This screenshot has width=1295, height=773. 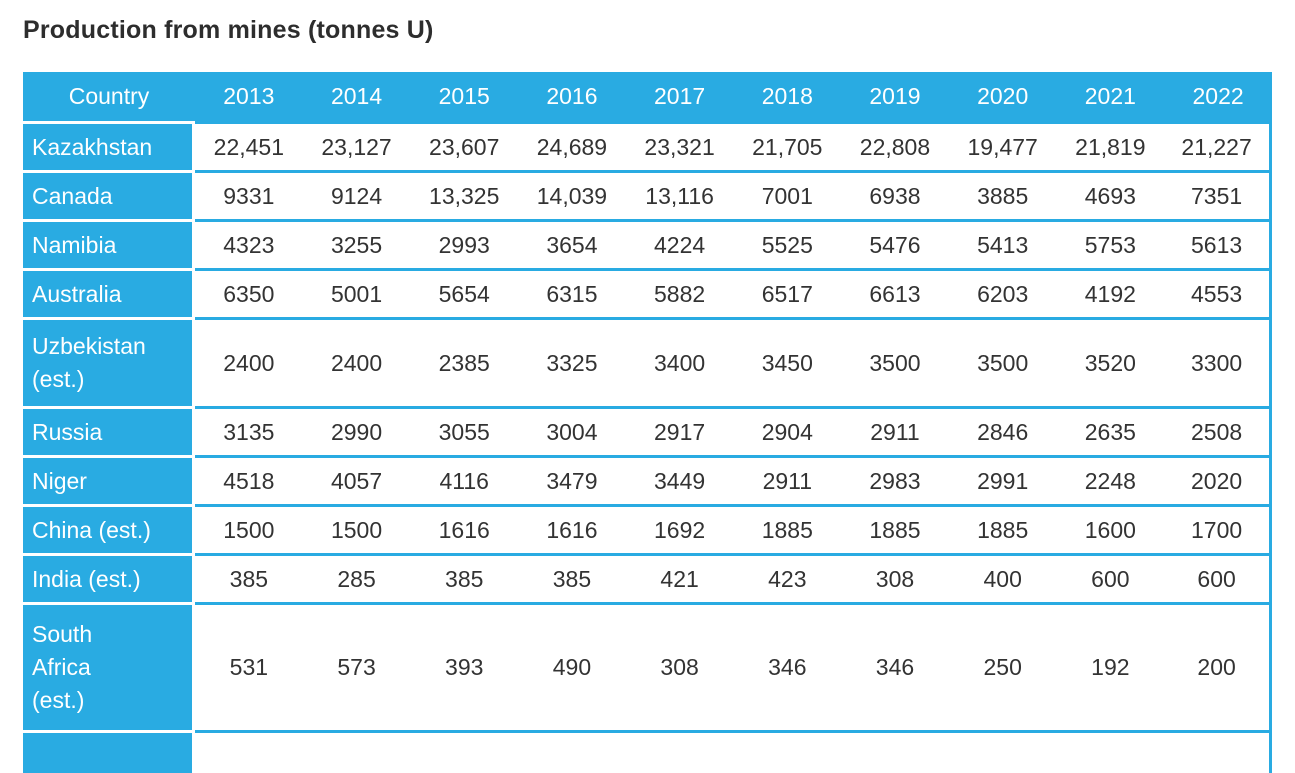 What do you see at coordinates (679, 364) in the screenshot?
I see `table-cell: 3400` at bounding box center [679, 364].